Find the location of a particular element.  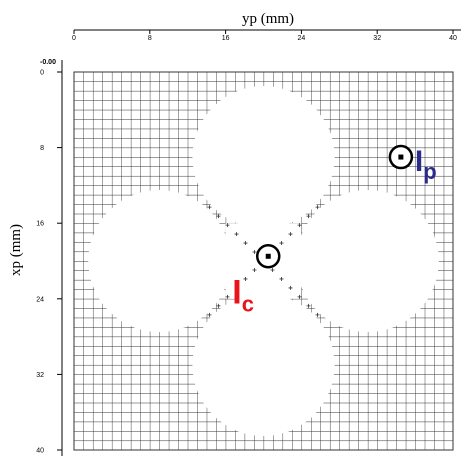

top-axis: 0 8 16 24 32 40 yp (mm) is located at coordinates (266, 26).